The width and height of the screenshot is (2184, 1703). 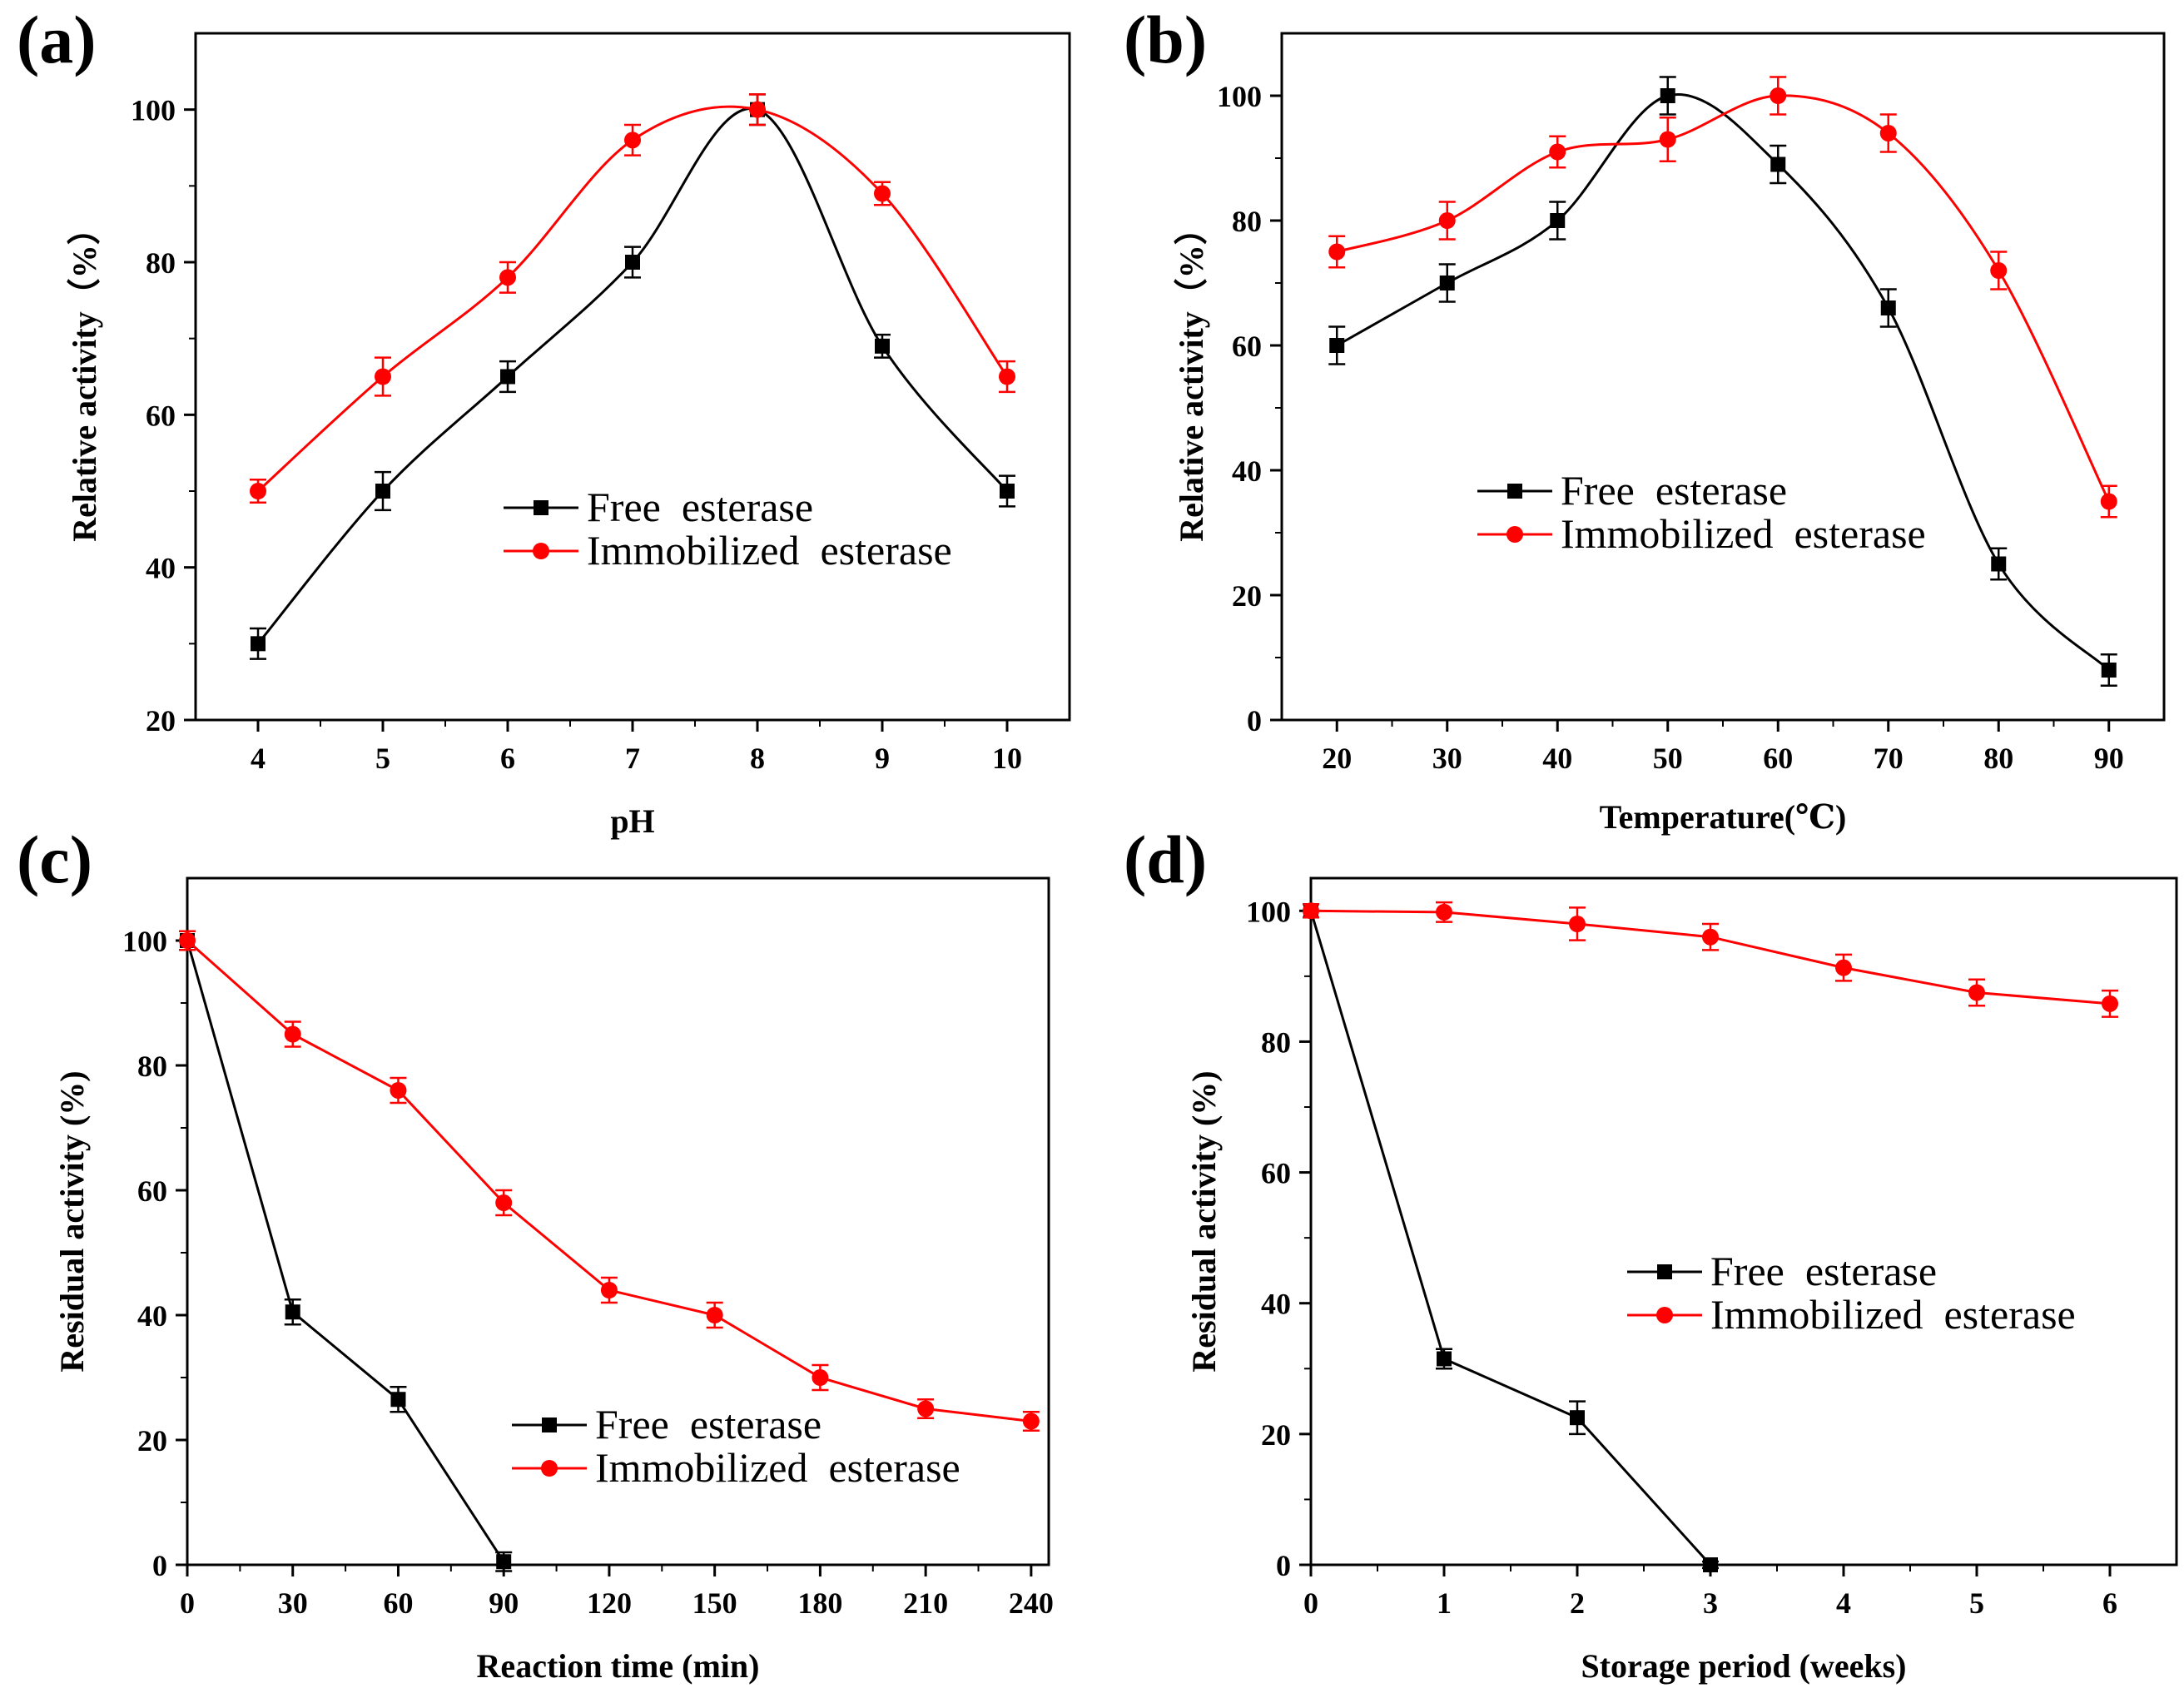 What do you see at coordinates (714, 1603) in the screenshot?
I see `x-tick-label: 150` at bounding box center [714, 1603].